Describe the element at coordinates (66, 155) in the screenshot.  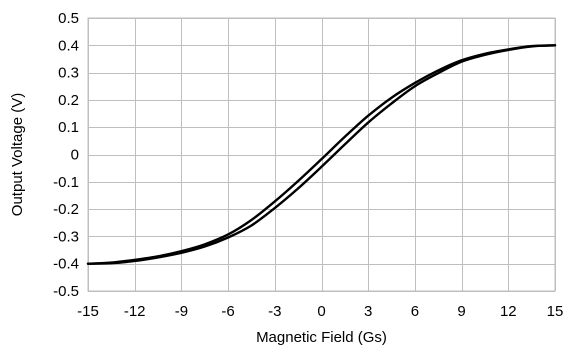
I see `y-axis-ticks: -0.5 -0.4 -0.3 -0.2 -0.1 0 0.1 0.2 0.3 0.4 0.5` at that location.